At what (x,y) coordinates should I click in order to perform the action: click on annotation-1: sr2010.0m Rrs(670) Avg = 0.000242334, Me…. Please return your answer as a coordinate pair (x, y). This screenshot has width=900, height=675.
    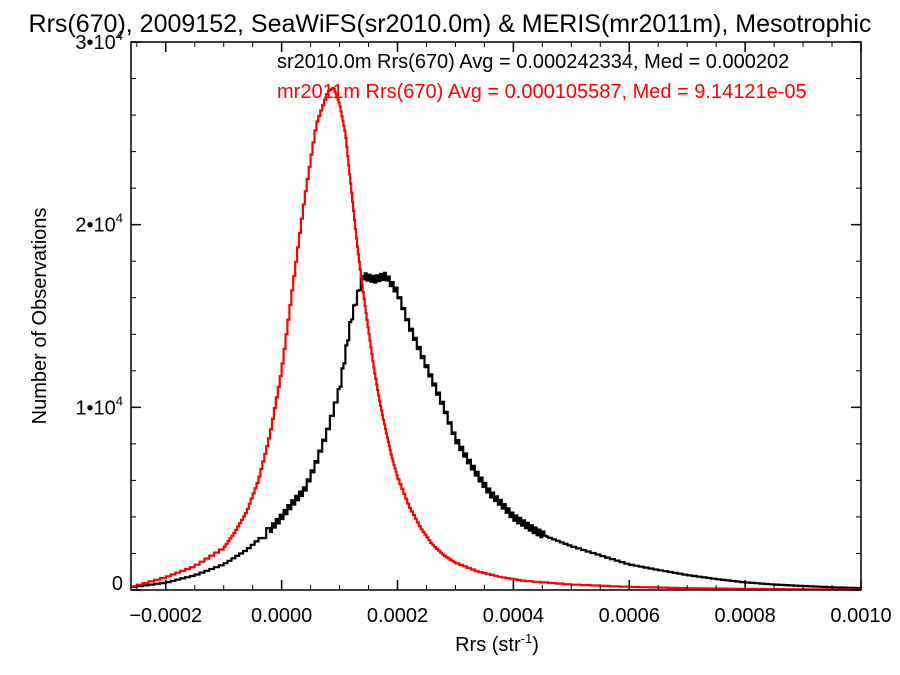
    Looking at the image, I should click on (533, 62).